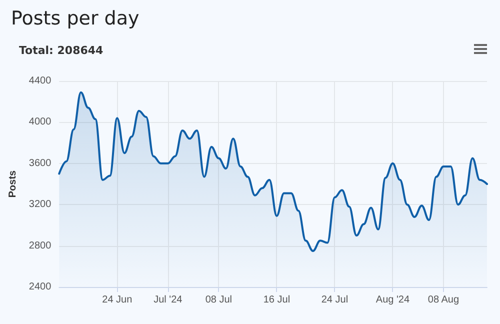 This screenshot has height=324, width=500. What do you see at coordinates (40, 204) in the screenshot?
I see `y-tick-label: 3200` at bounding box center [40, 204].